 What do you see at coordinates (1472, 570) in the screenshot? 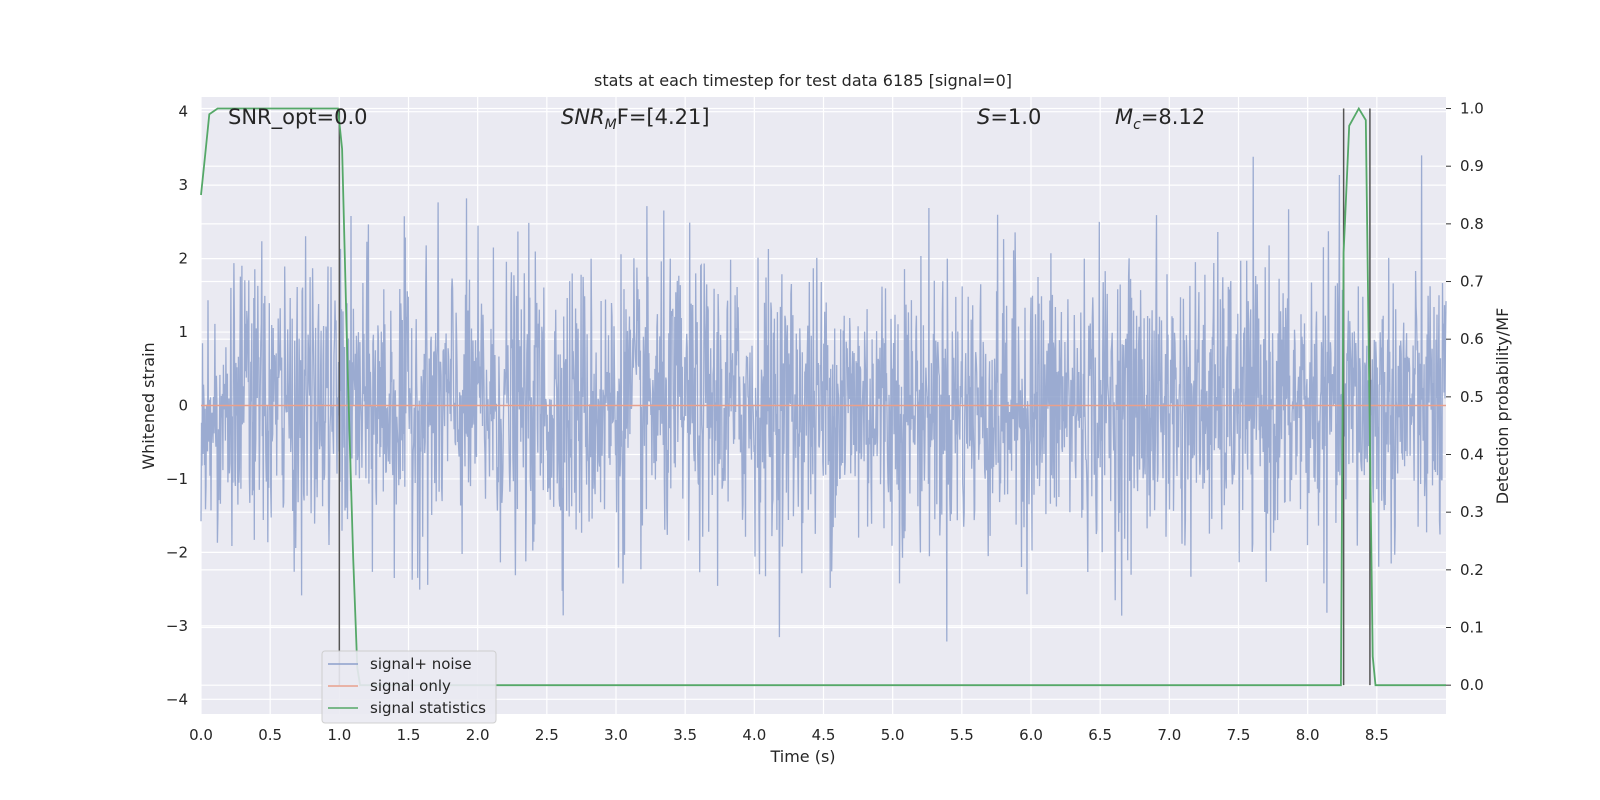
I see `y-right-tick-label: 0.2` at bounding box center [1472, 570].